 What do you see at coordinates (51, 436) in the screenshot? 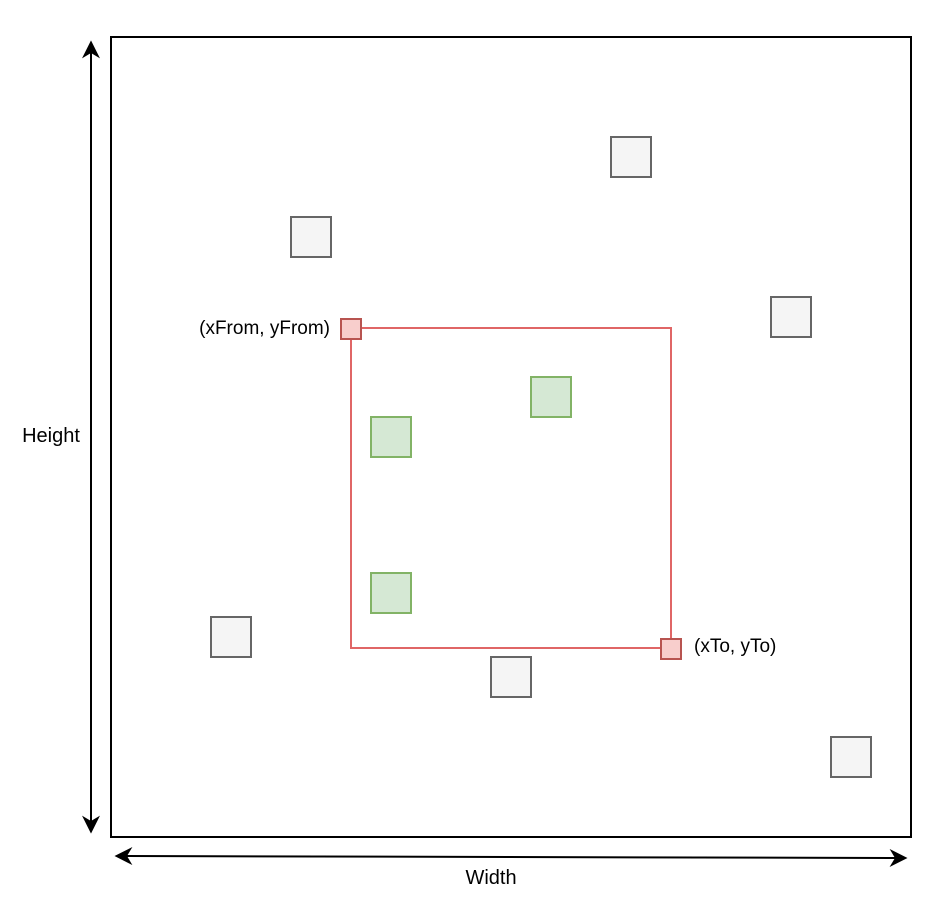
I see `height-label: Height` at bounding box center [51, 436].